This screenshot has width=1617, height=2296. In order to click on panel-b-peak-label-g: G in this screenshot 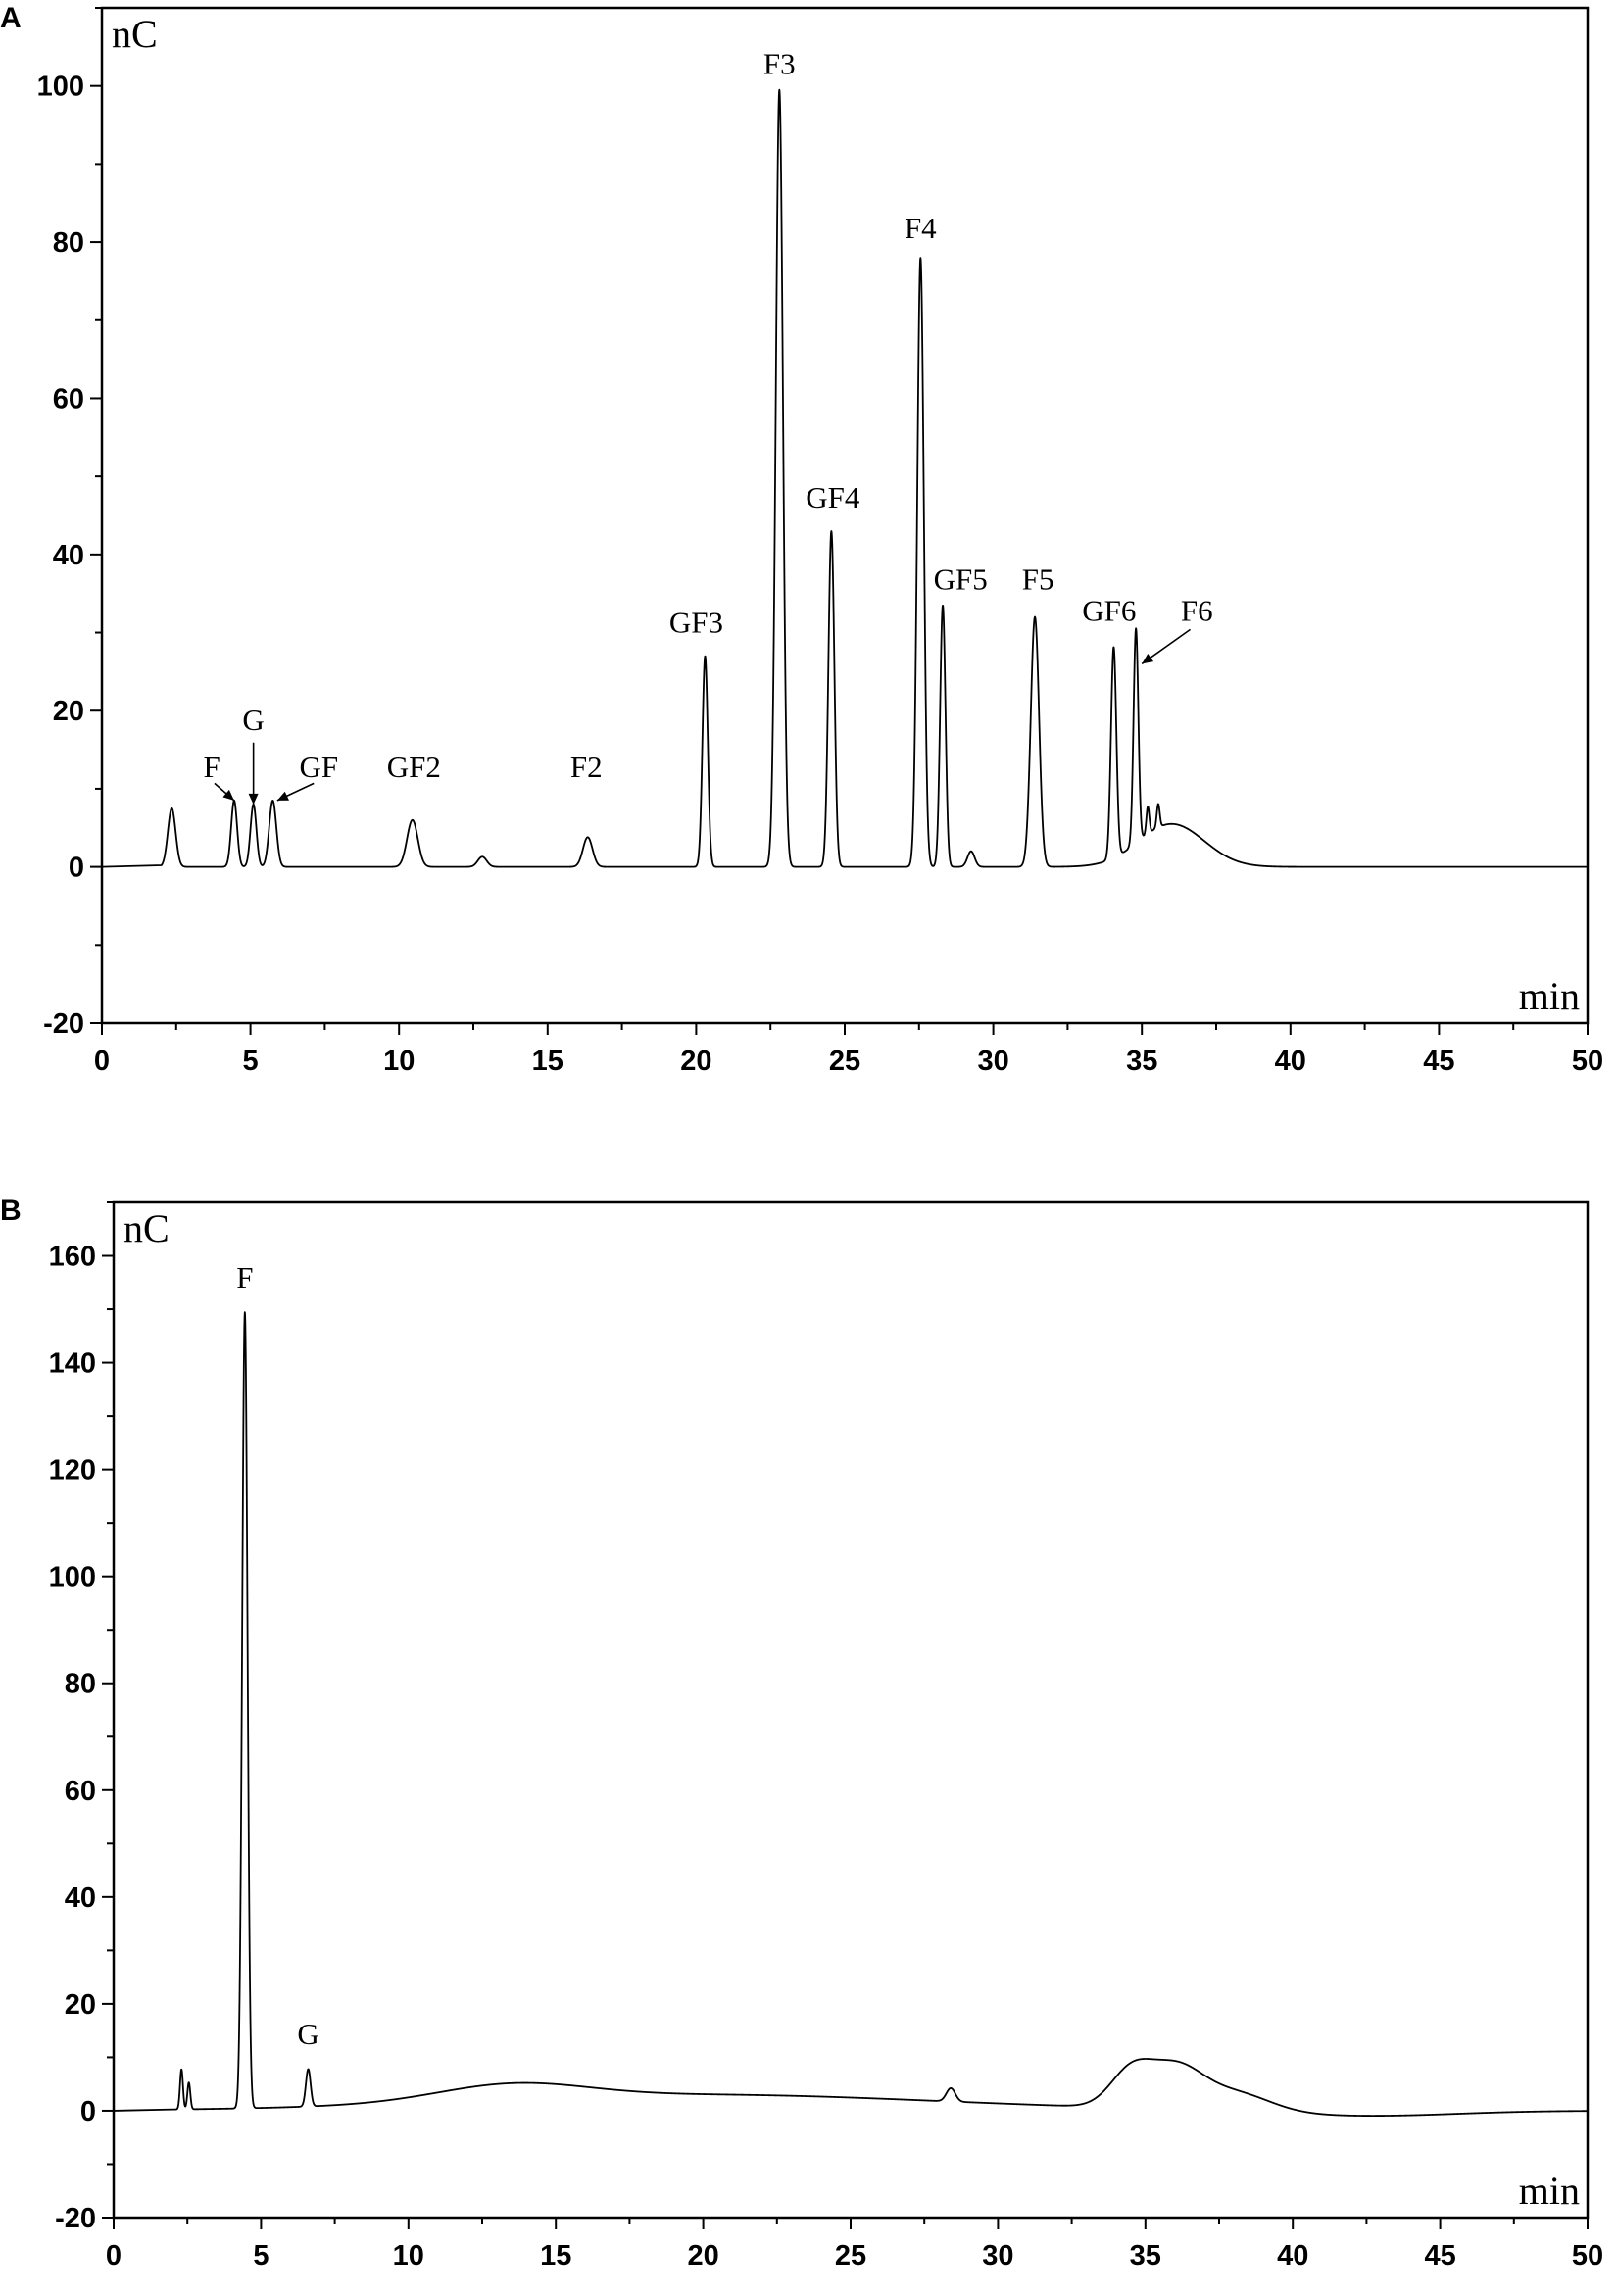, I will do `click(307, 2034)`.